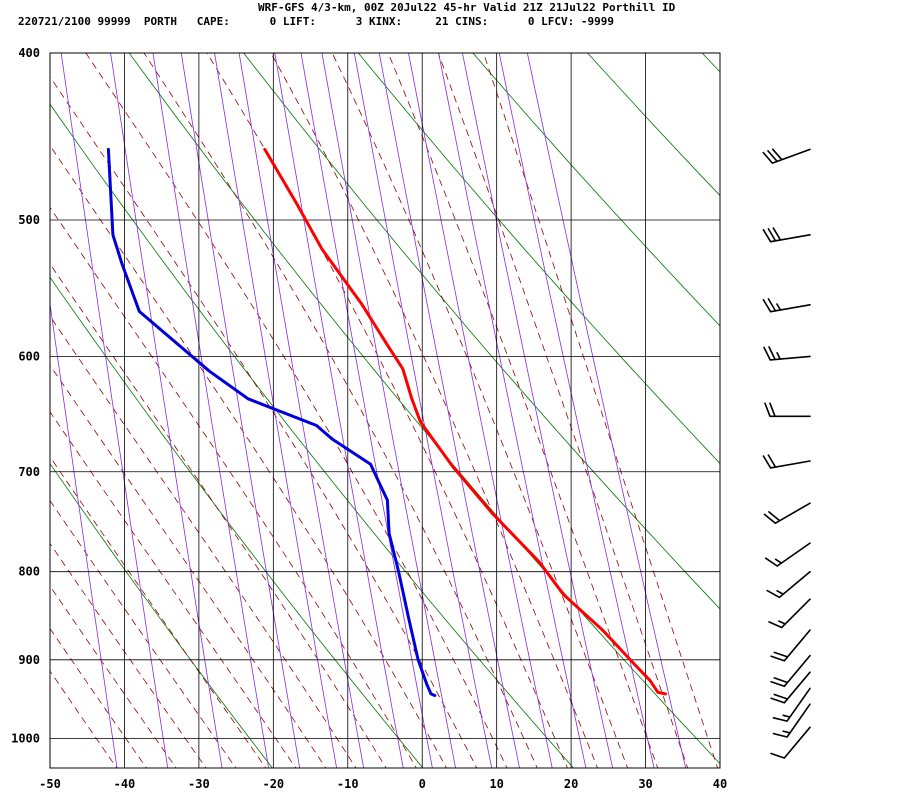 The image size is (900, 800). What do you see at coordinates (29, 220) in the screenshot?
I see `y-tick-label: 500` at bounding box center [29, 220].